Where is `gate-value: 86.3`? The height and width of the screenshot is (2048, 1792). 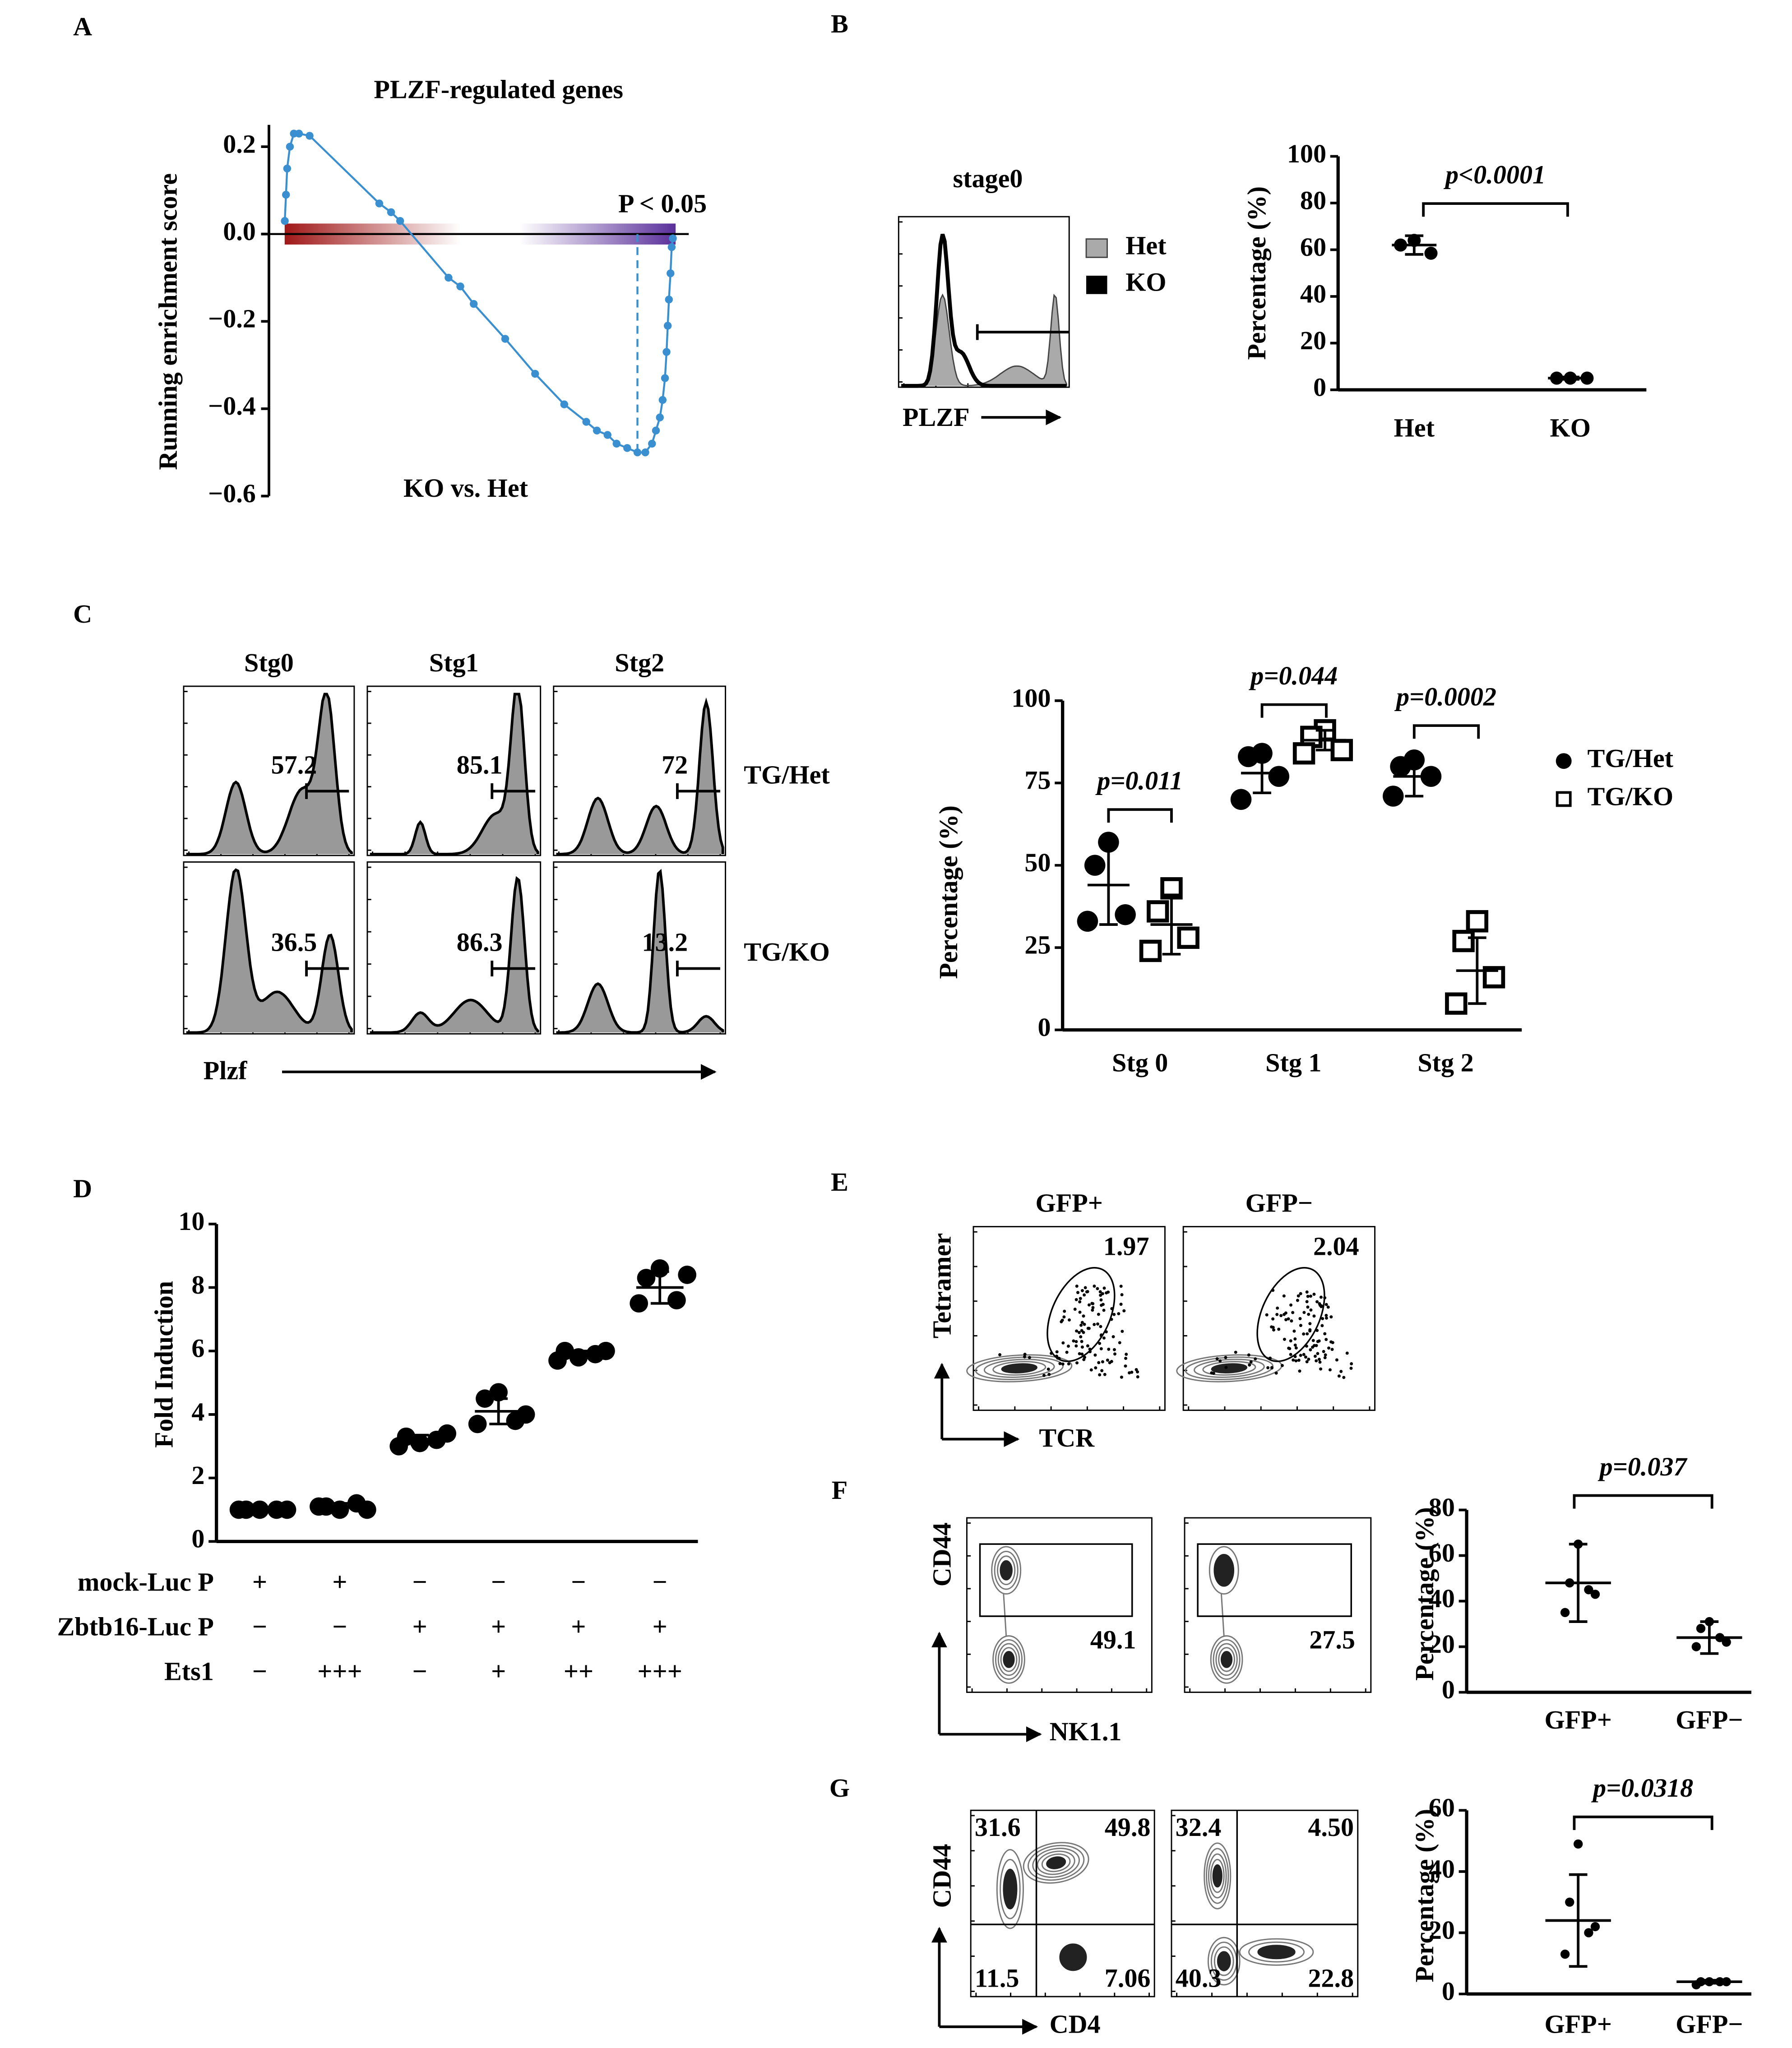
gate-value: 86.3 is located at coordinates (480, 942).